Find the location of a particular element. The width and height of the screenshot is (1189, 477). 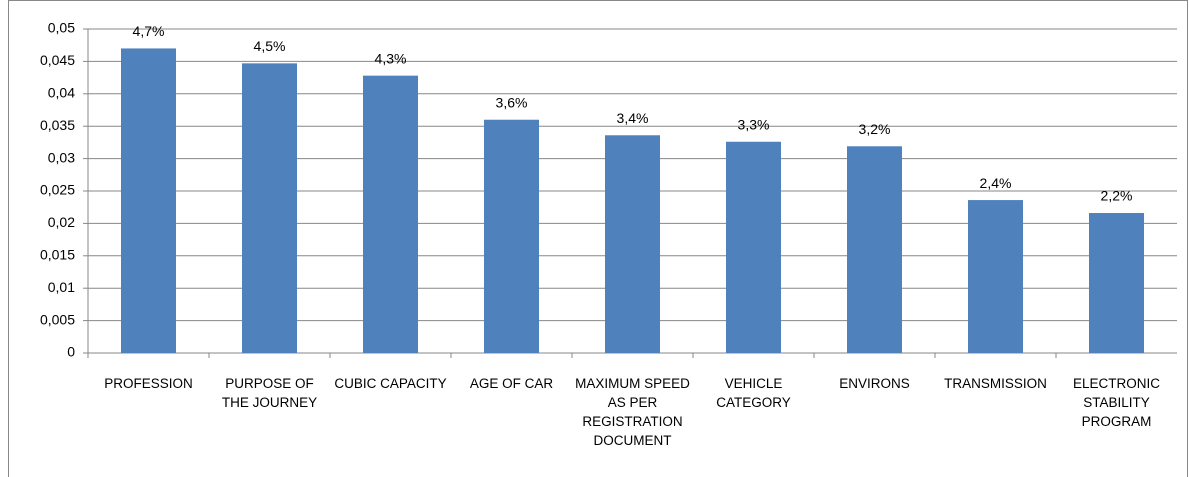

data-label: 2,4% is located at coordinates (996, 183).